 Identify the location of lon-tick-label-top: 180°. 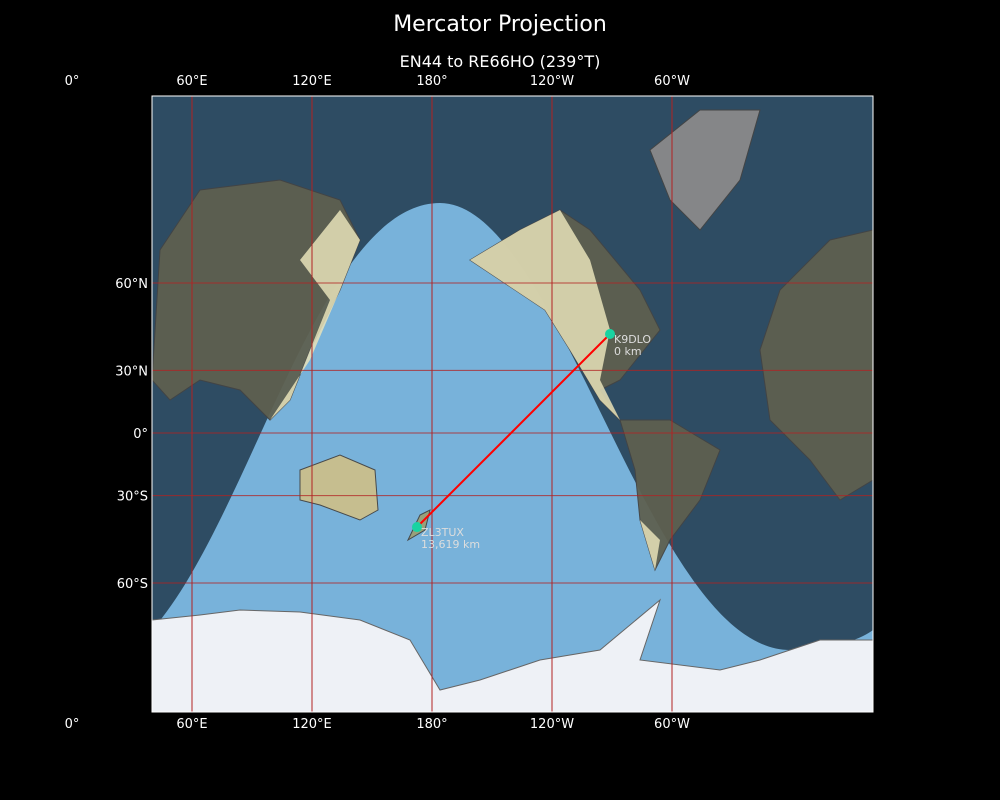
(431, 81).